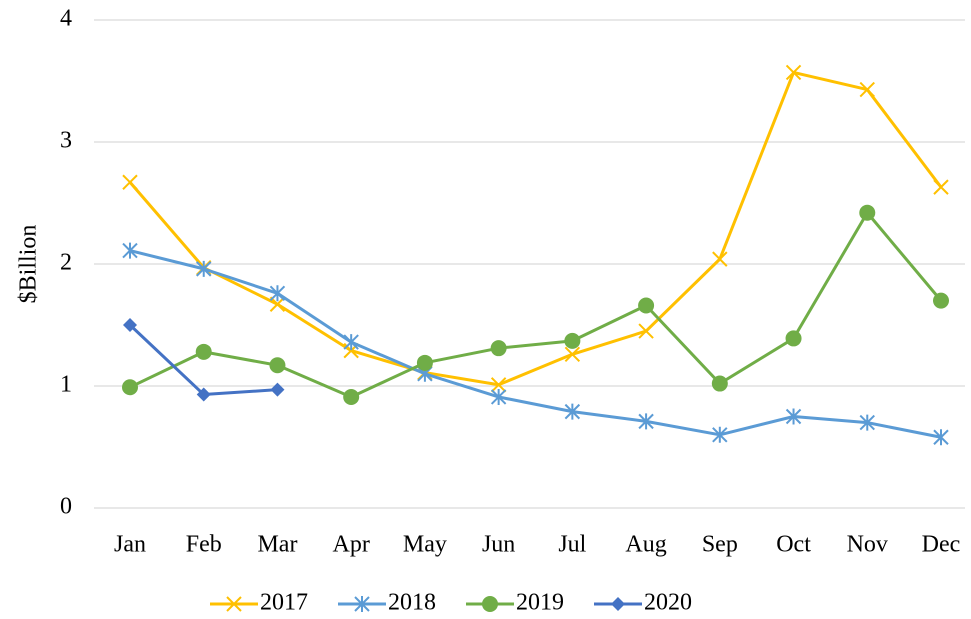  I want to click on x-tick-label: Jun, so click(498, 545).